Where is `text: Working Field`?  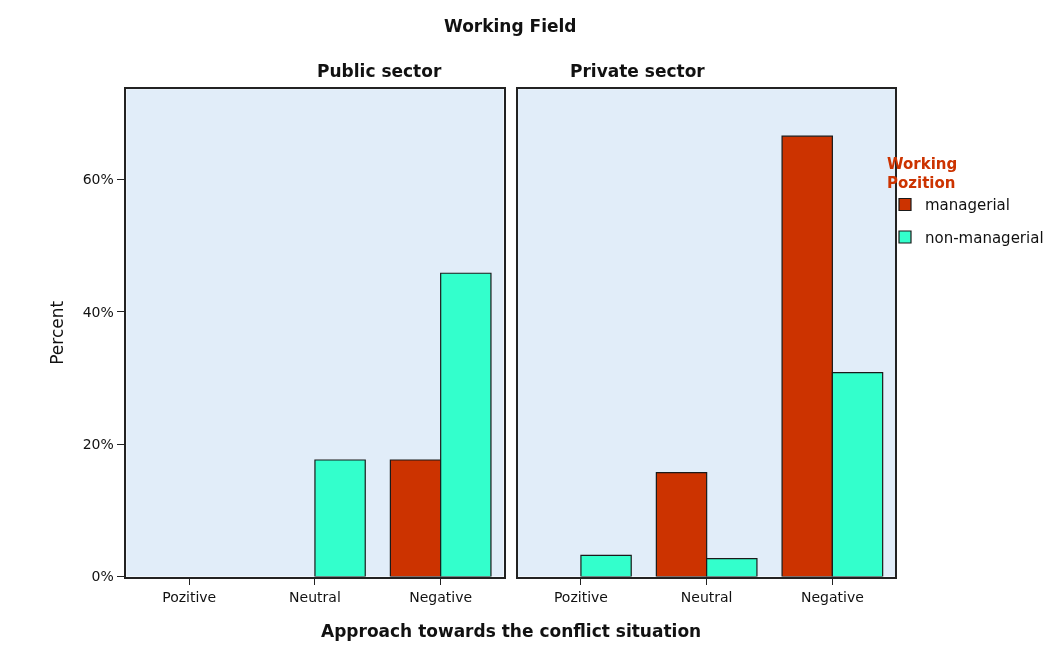 text: Working Field is located at coordinates (510, 26).